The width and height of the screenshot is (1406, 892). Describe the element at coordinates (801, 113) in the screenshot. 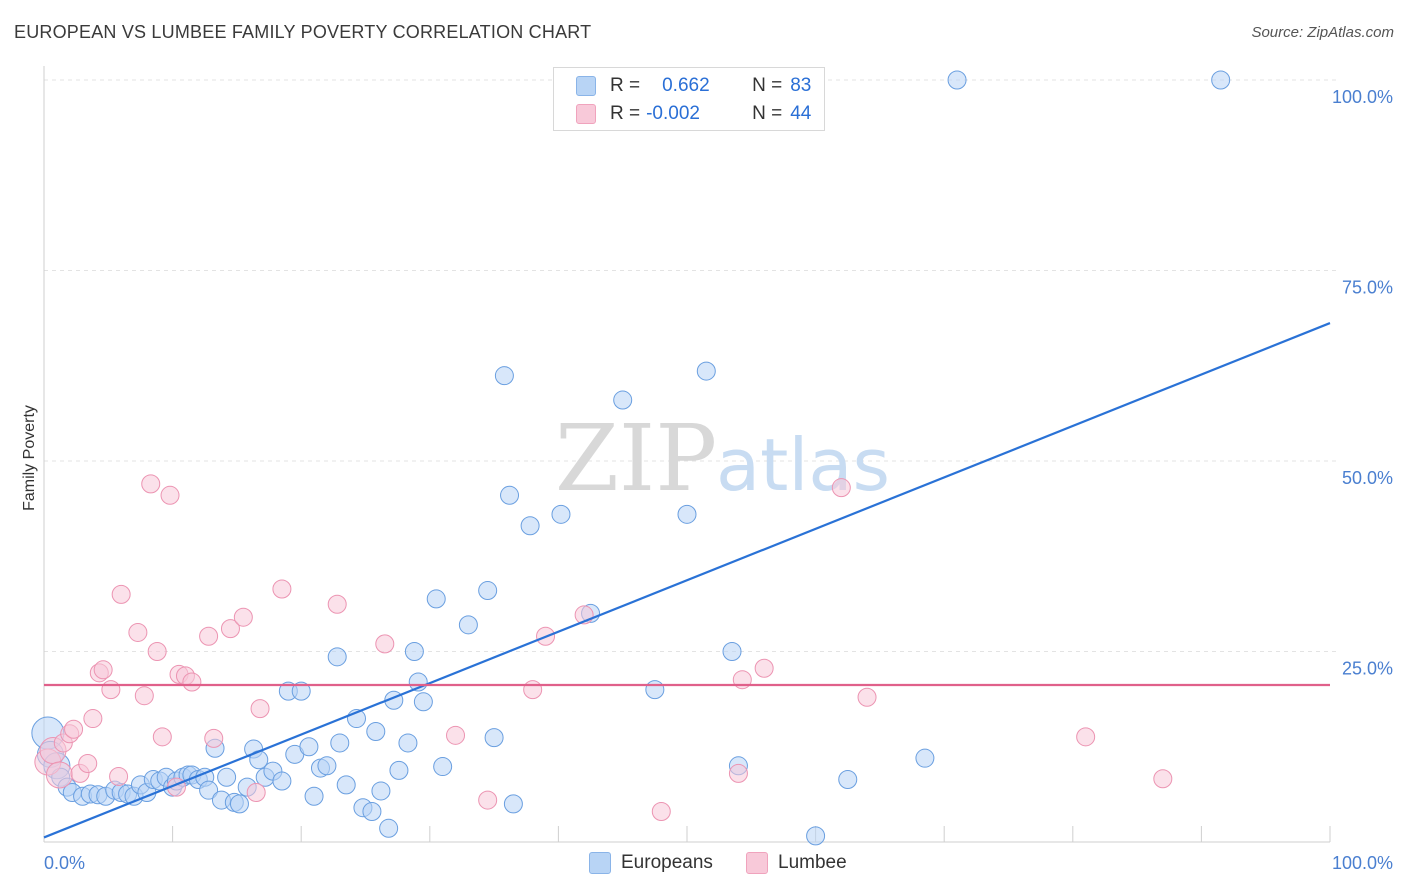

I see `n-value-lumbee: 44` at that location.